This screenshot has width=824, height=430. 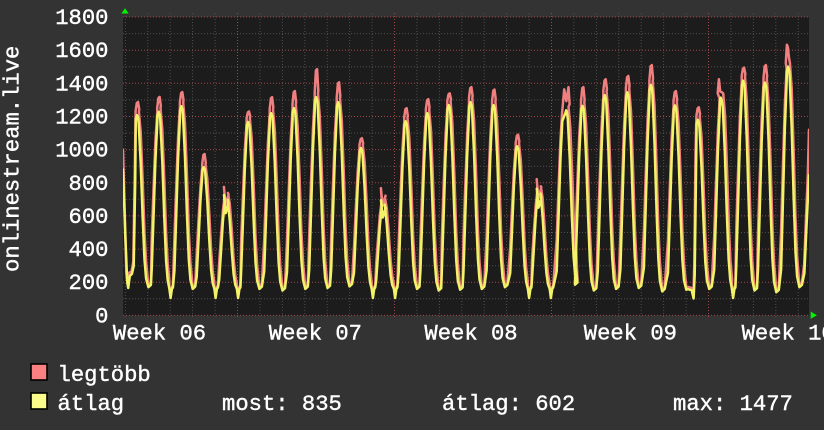 What do you see at coordinates (81, 151) in the screenshot?
I see `svg-text: 1000` at bounding box center [81, 151].